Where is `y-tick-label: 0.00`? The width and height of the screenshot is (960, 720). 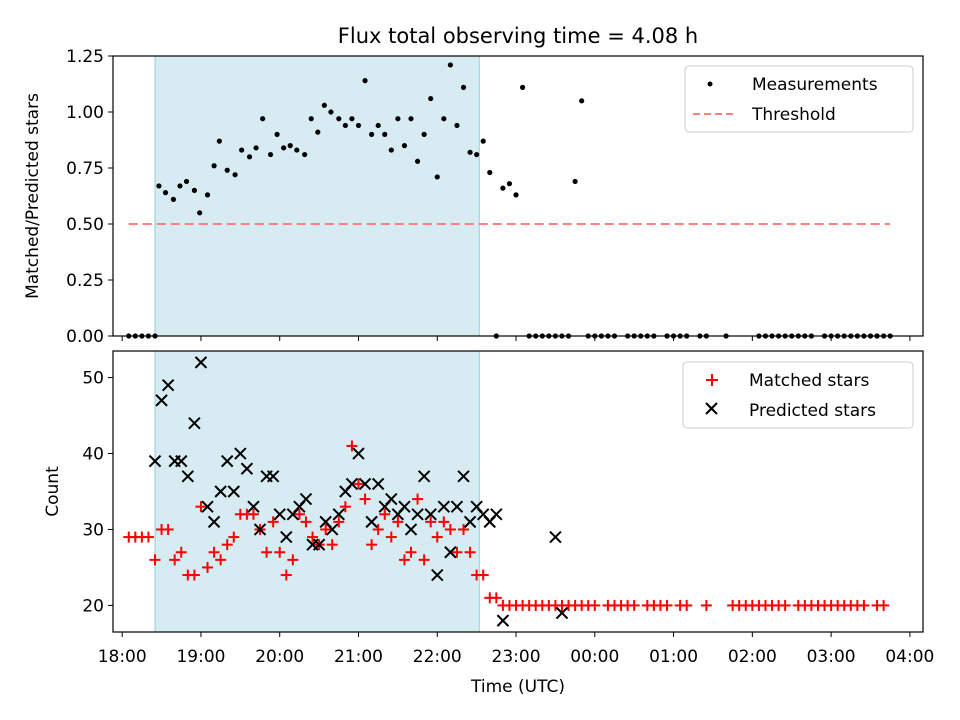
y-tick-label: 0.00 is located at coordinates (85, 337).